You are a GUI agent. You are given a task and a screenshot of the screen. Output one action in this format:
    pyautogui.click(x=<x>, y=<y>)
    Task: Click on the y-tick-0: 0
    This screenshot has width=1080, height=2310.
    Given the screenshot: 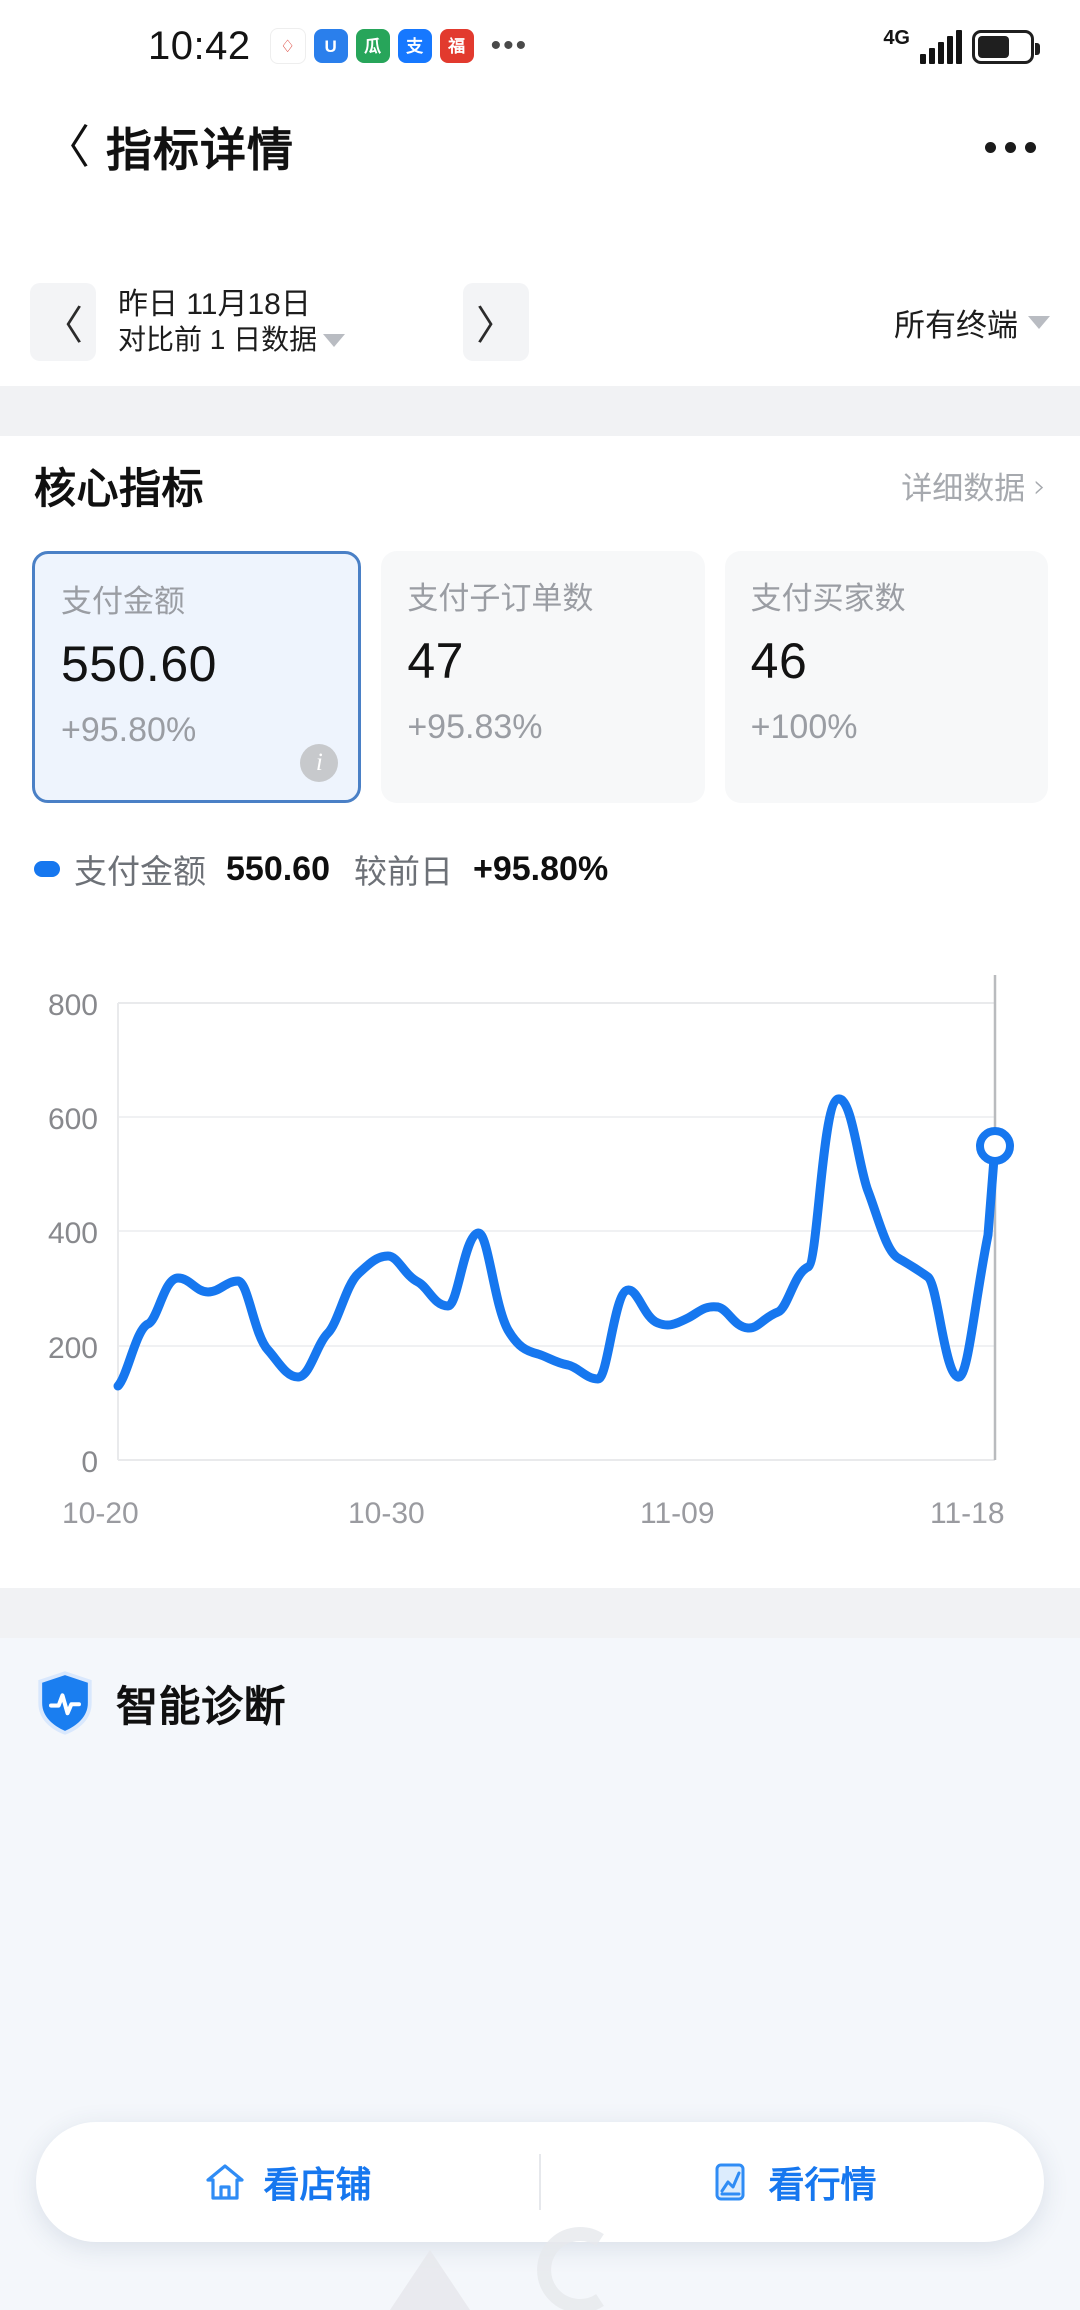 What is the action you would take?
    pyautogui.click(x=89, y=1462)
    